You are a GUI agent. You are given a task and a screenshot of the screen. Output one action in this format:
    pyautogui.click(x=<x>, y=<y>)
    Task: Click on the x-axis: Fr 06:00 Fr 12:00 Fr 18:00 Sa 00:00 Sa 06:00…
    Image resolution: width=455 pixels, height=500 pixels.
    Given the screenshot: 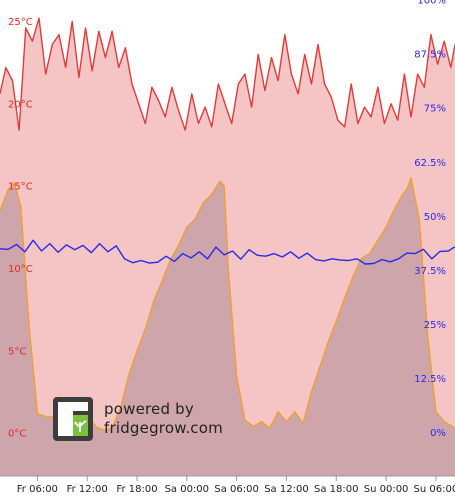 What is the action you would take?
    pyautogui.click(x=227, y=485)
    